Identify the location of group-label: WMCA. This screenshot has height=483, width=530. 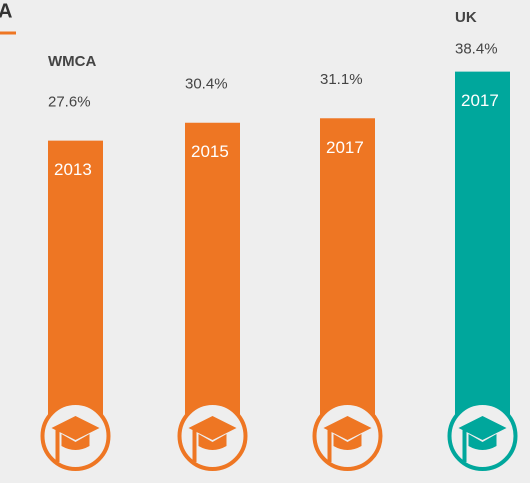
(72, 61).